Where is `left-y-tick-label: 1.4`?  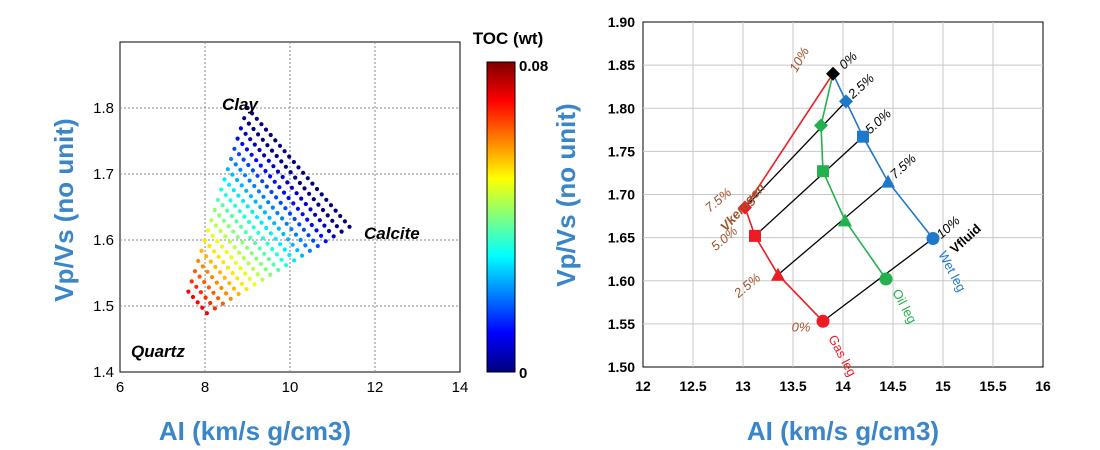 left-y-tick-label: 1.4 is located at coordinates (103, 372).